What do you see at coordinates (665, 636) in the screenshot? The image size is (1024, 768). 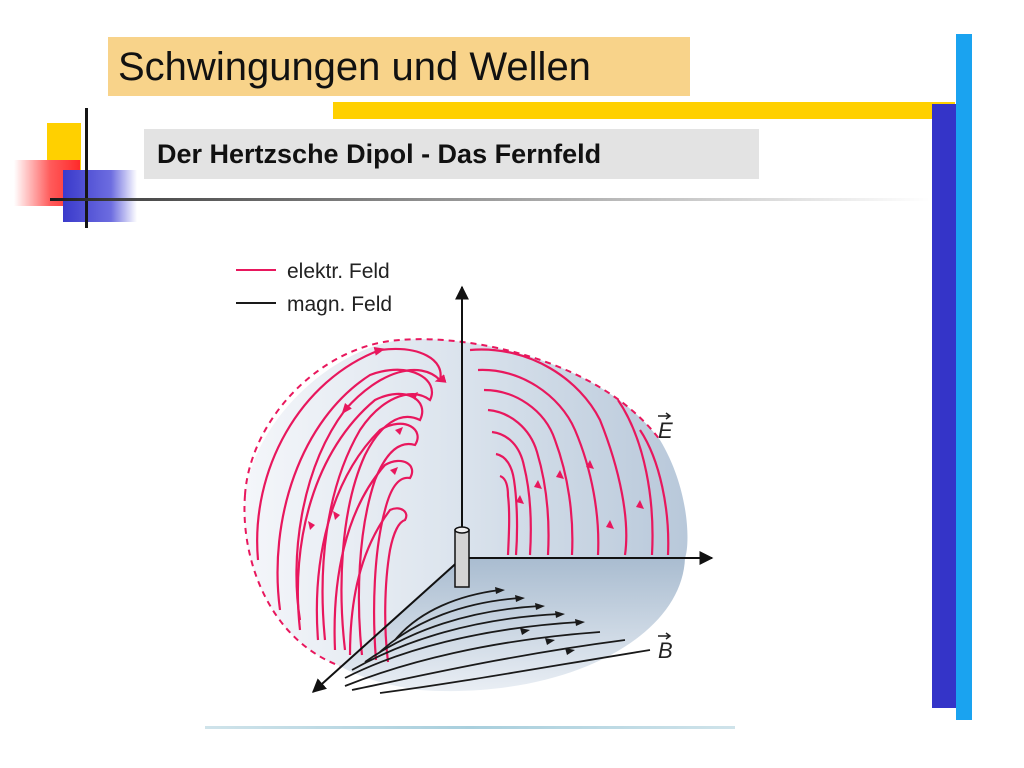 I see `vector-arrow-b-icon` at bounding box center [665, 636].